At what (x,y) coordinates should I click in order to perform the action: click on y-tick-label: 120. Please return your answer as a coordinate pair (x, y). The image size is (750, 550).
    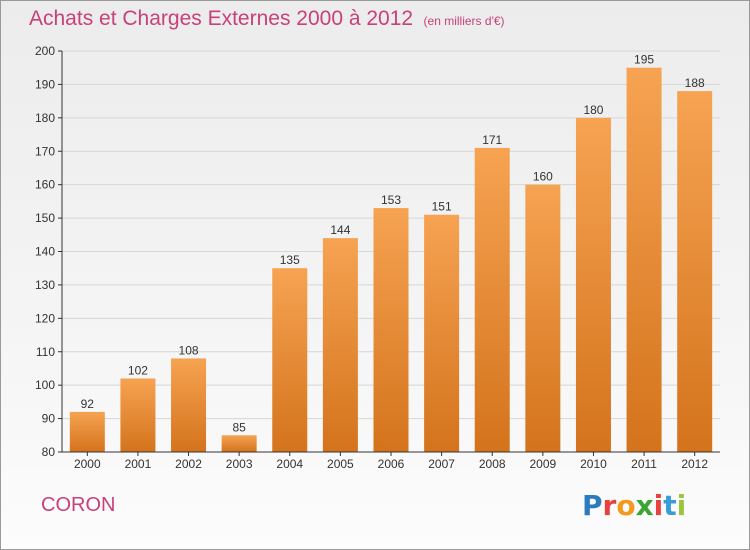
    Looking at the image, I should click on (45, 318).